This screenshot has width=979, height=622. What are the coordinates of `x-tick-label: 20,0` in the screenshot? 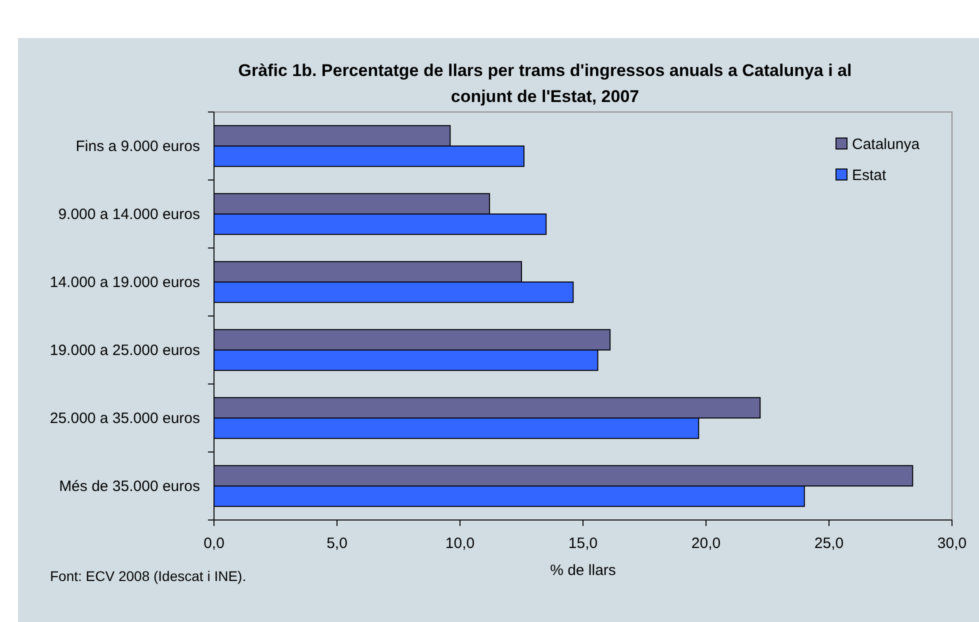 It's located at (706, 543).